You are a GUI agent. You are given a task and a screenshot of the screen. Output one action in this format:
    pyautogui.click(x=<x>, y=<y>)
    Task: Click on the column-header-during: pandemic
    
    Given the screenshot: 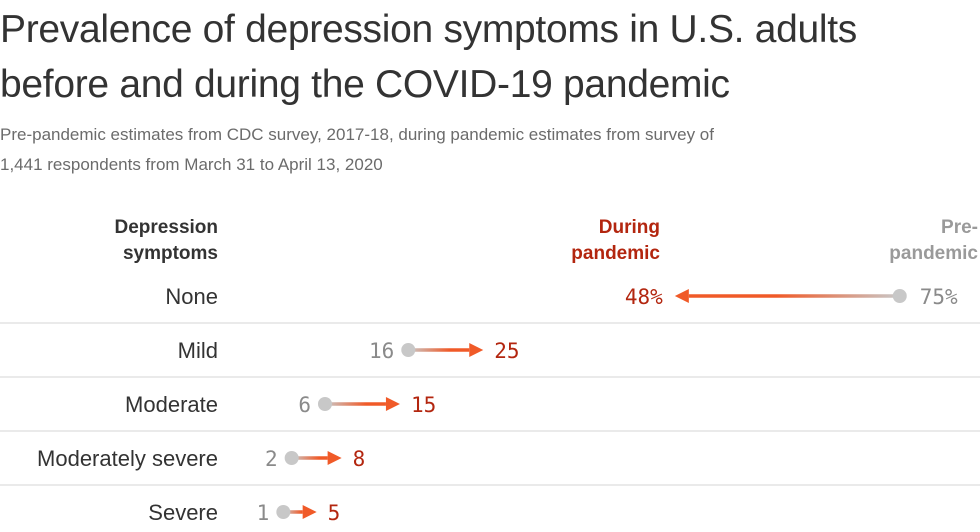 What is the action you would take?
    pyautogui.click(x=615, y=253)
    